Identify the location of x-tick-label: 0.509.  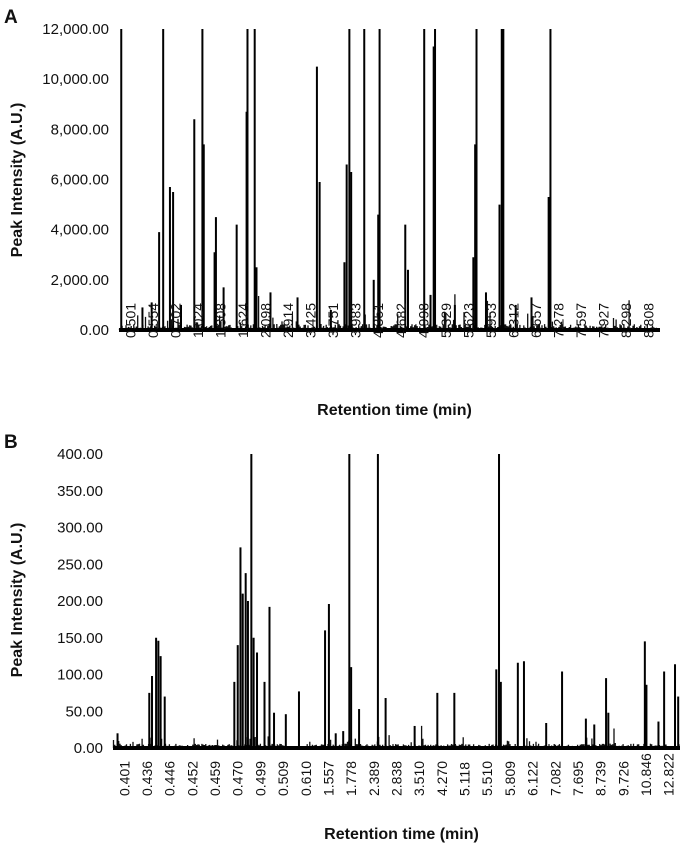
(283, 778).